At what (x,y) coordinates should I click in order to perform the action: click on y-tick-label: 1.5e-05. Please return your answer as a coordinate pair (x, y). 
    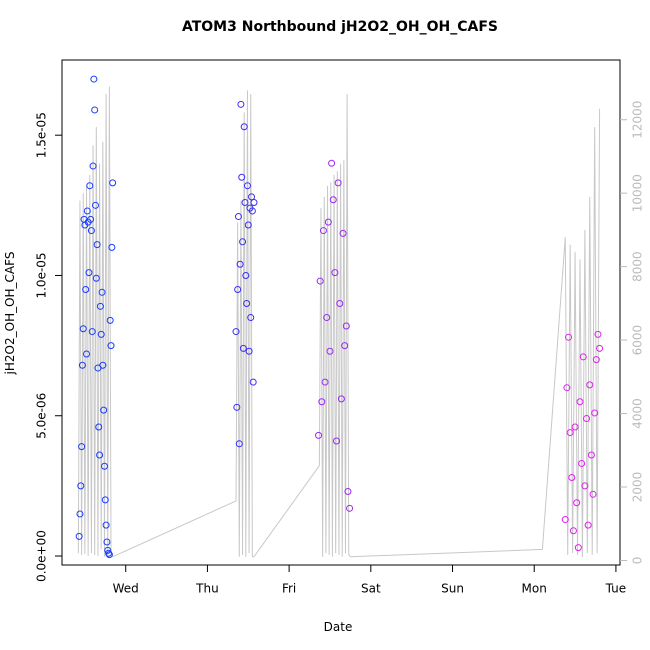
    Looking at the image, I should click on (42, 135).